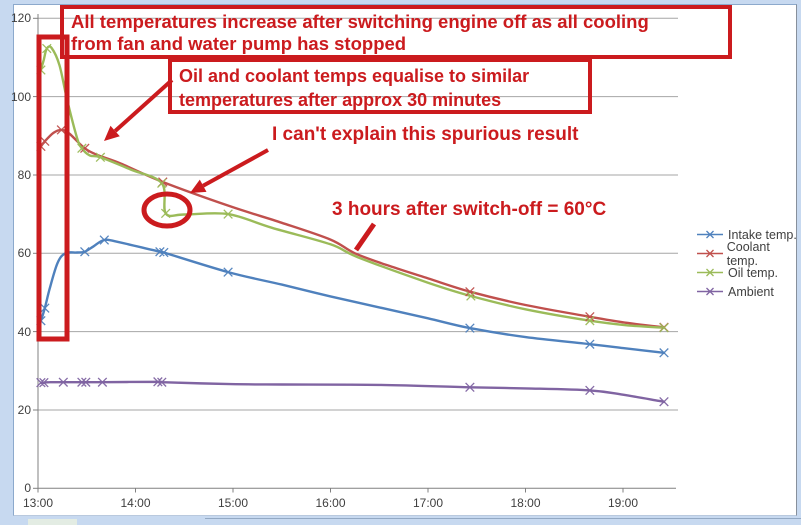 This screenshot has width=801, height=525. Describe the element at coordinates (428, 503) in the screenshot. I see `x-tick-label: 17:00` at that location.